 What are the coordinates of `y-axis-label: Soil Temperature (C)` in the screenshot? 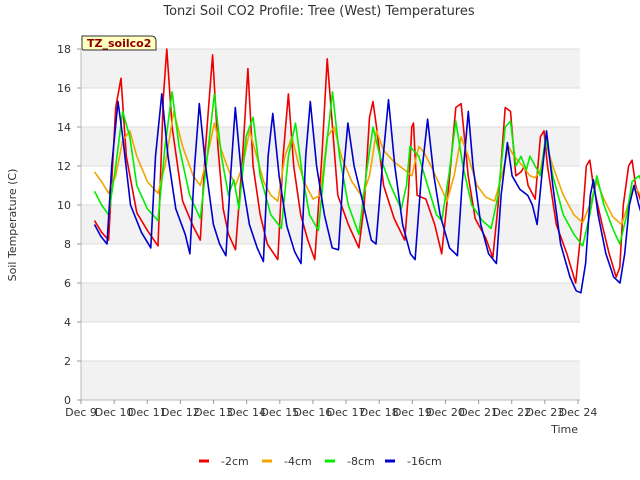 It's located at (12, 225).